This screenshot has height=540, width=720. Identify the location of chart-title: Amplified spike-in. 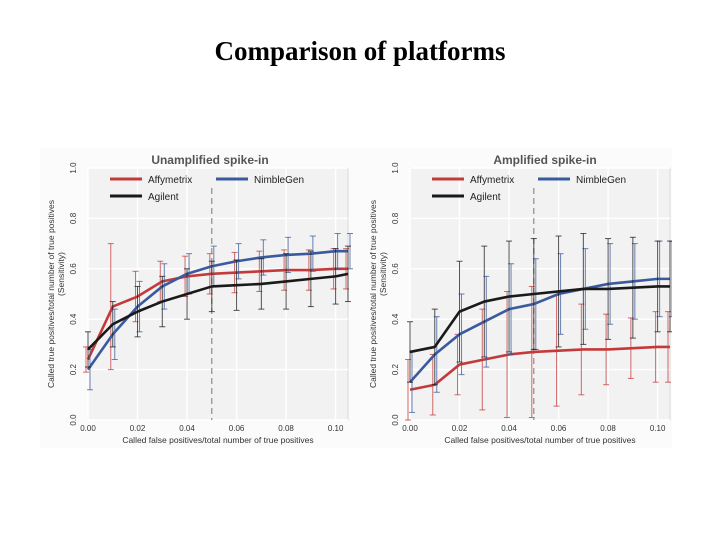
(544, 160).